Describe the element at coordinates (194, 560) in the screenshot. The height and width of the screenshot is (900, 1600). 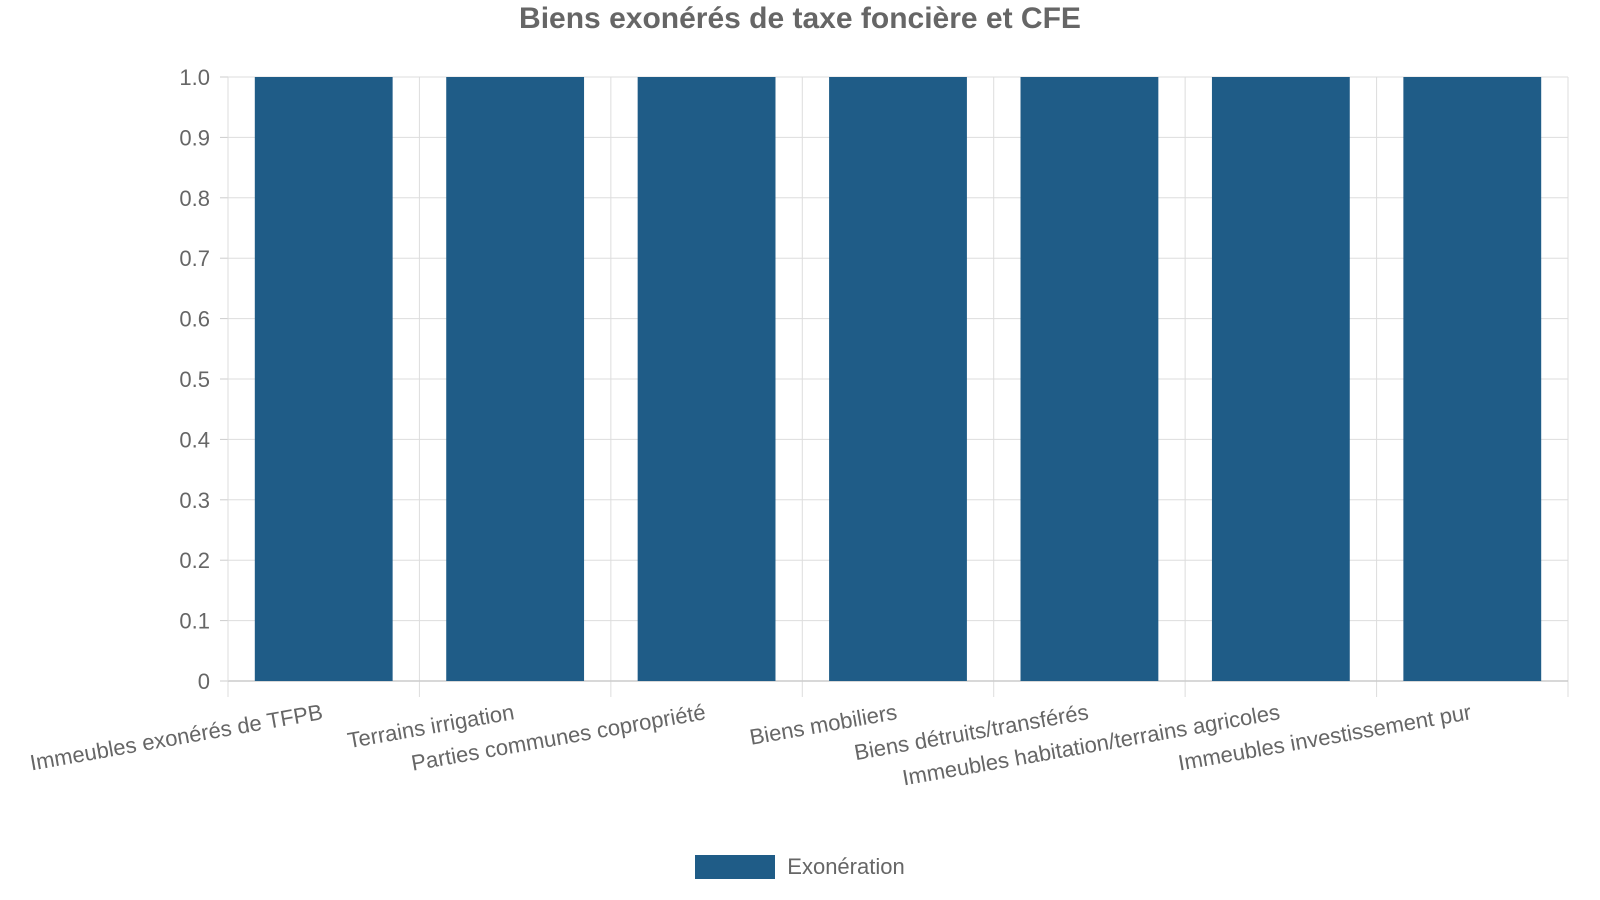
I see `y-tick-label: 0.2` at that location.